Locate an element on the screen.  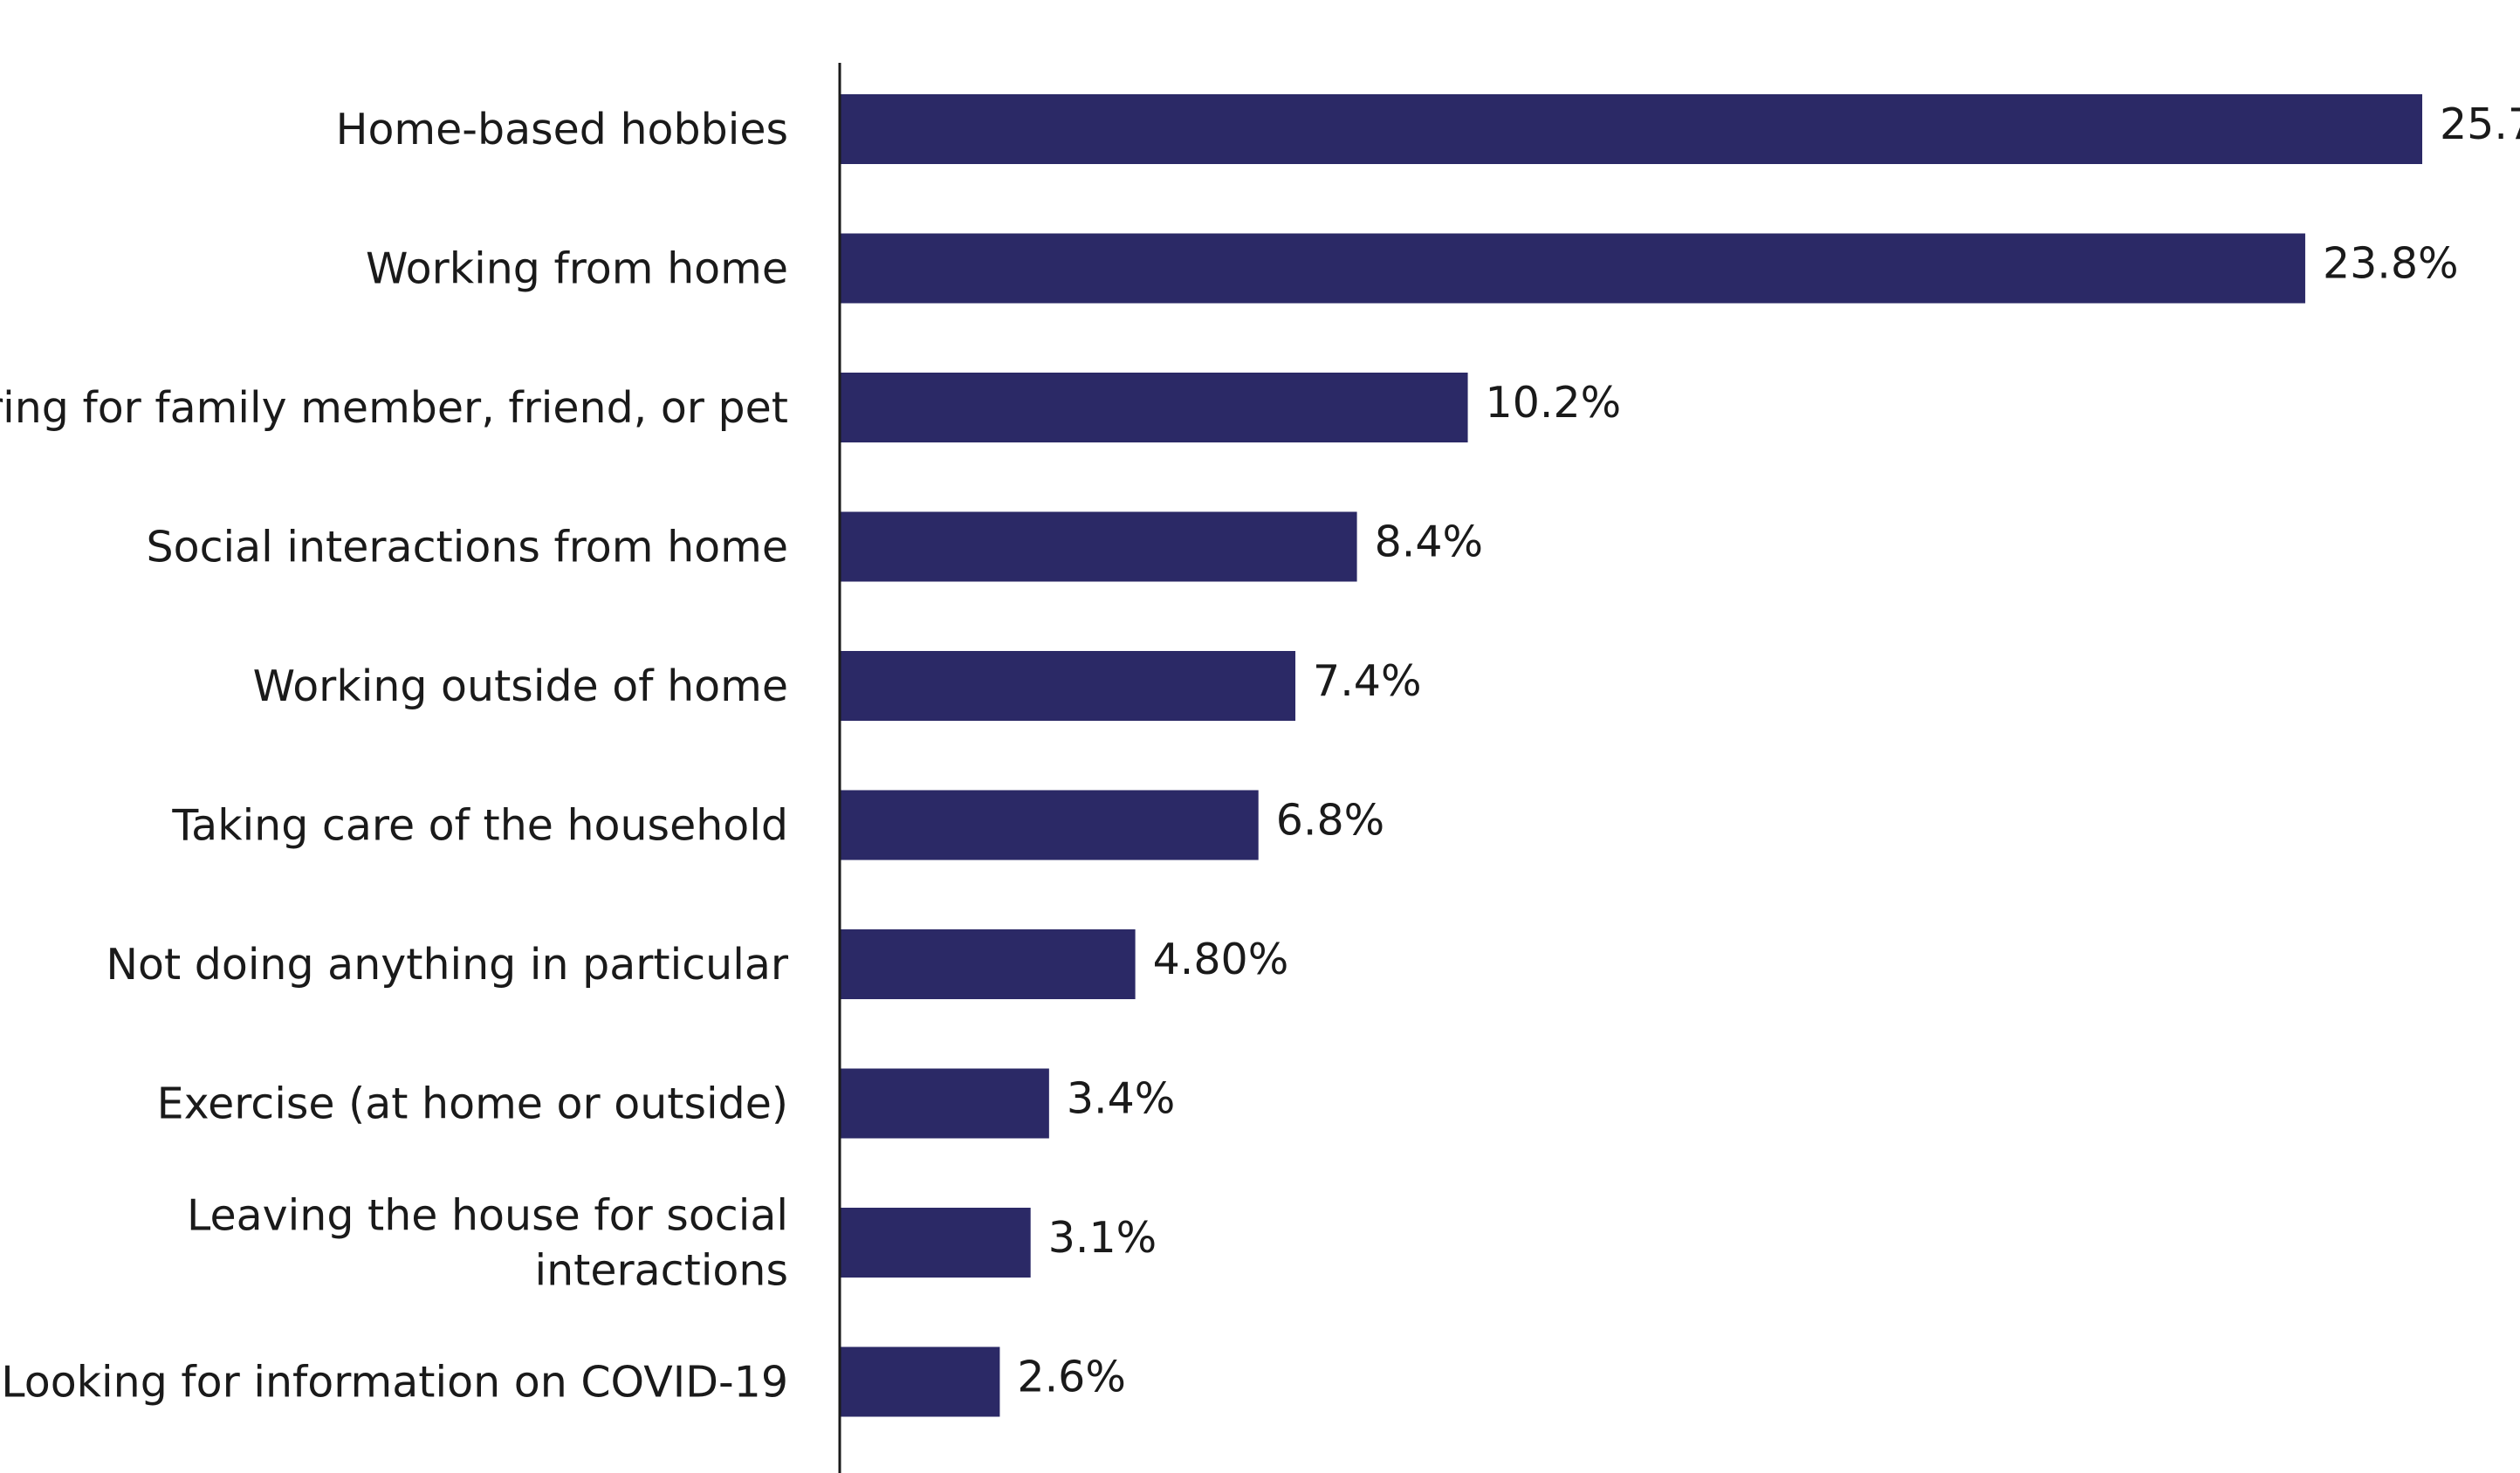
category-label-line: Taking care of the household is located at coordinates (479, 826).